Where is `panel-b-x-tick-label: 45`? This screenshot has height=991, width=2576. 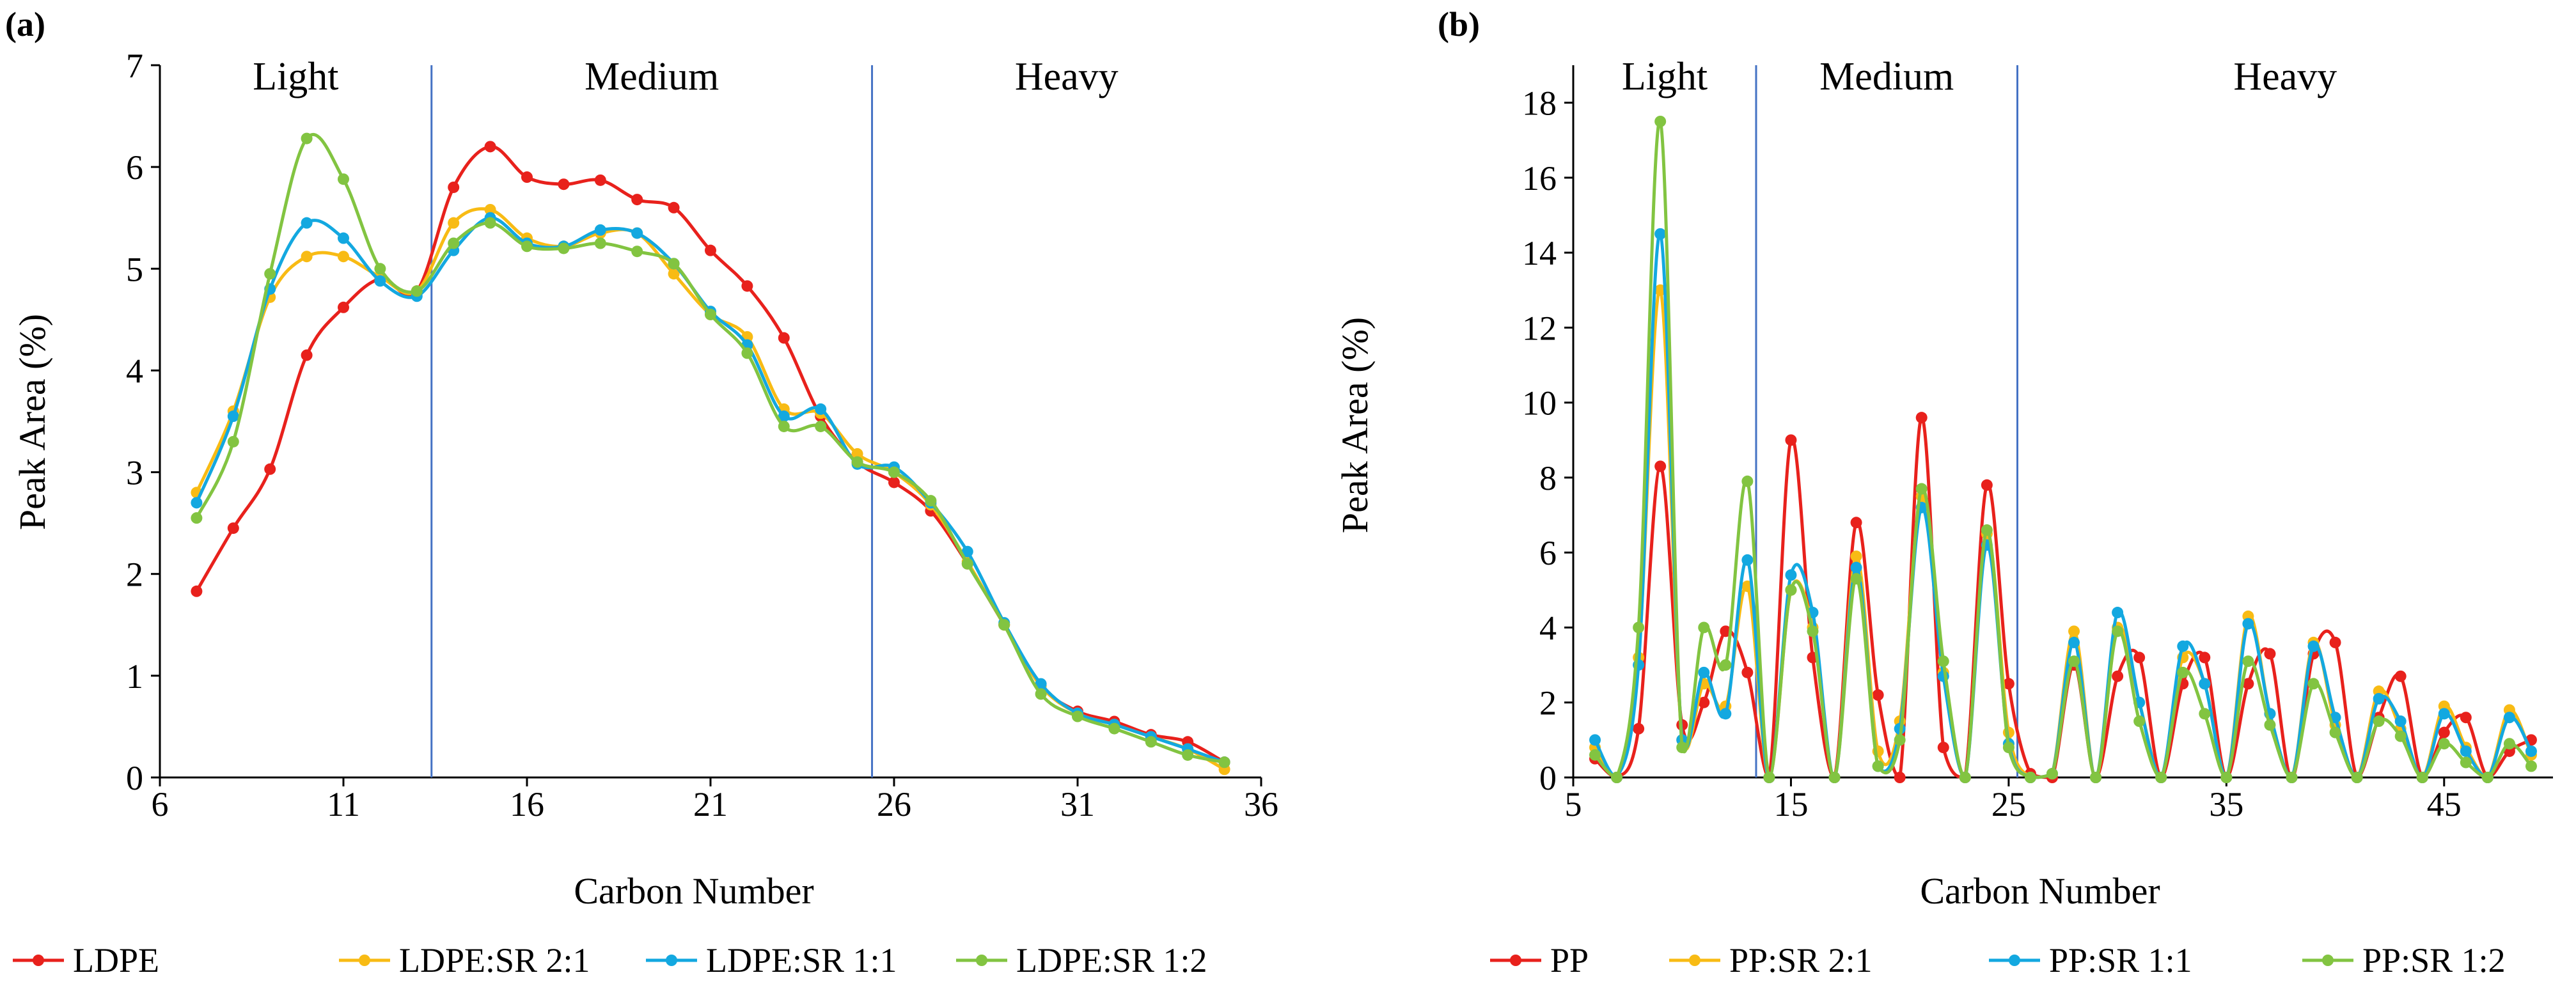 panel-b-x-tick-label: 45 is located at coordinates (2444, 804).